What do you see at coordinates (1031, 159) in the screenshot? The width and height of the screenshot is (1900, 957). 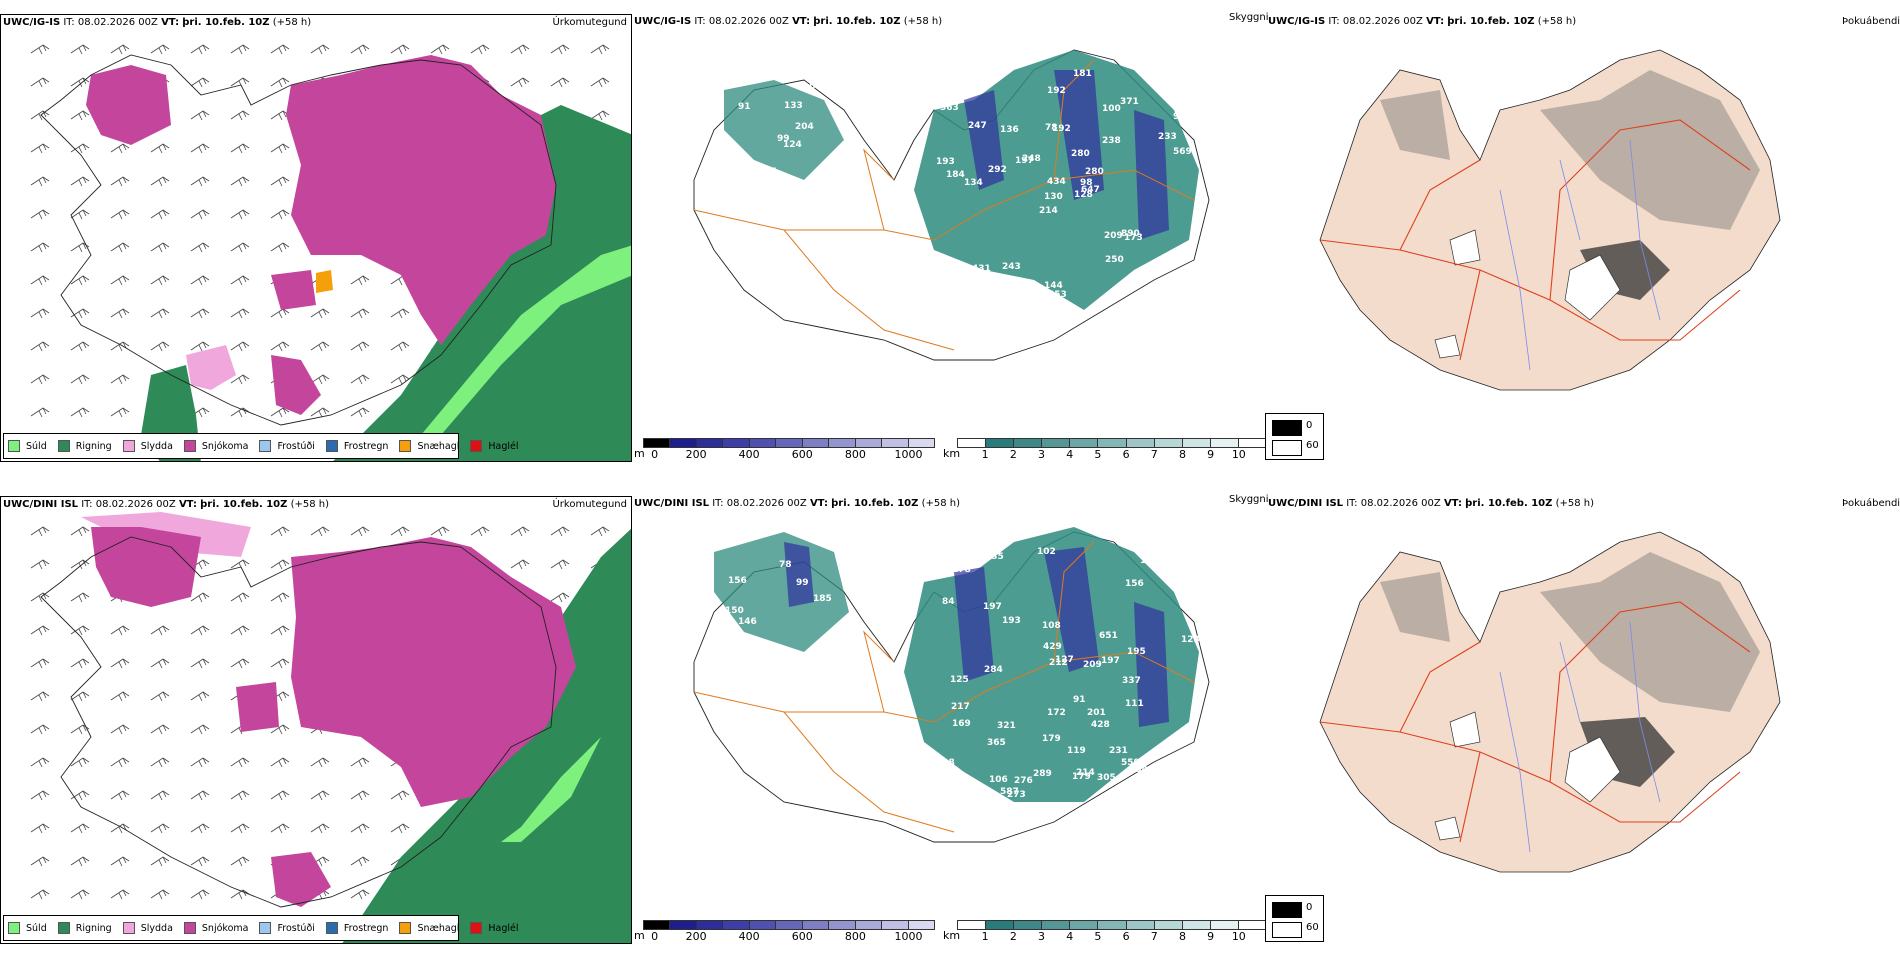 I see `cloud-height-label: 248` at bounding box center [1031, 159].